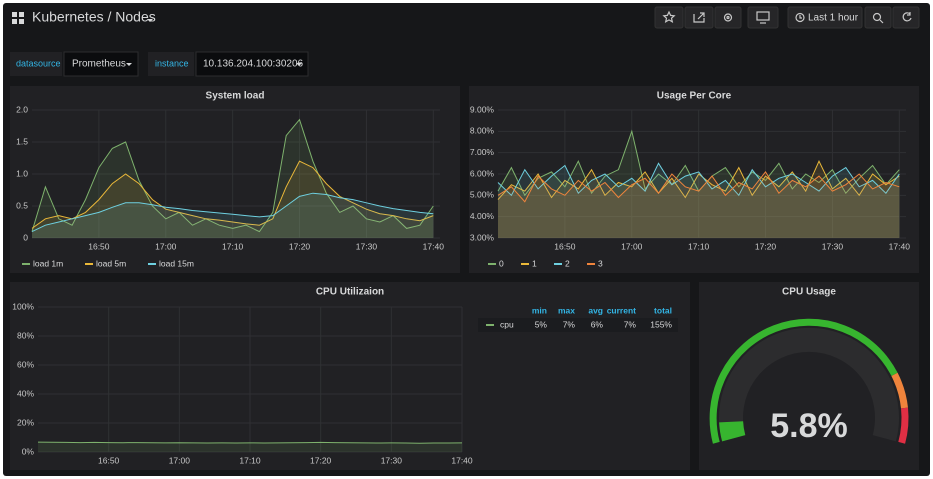 The width and height of the screenshot is (933, 479). Describe the element at coordinates (482, 216) in the screenshot. I see `y-tick-label: 4.00%` at that location.